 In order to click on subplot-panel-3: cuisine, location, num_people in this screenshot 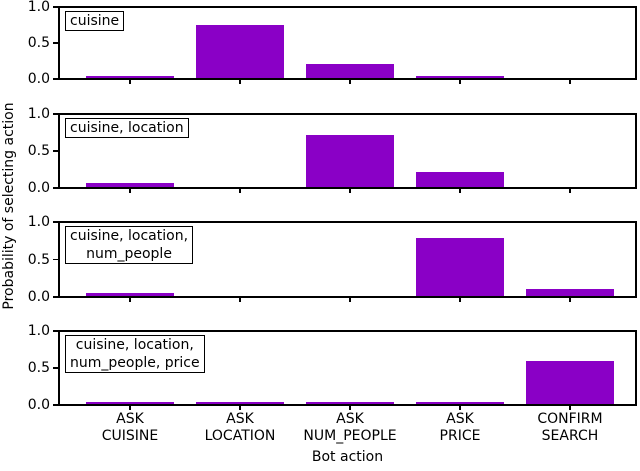, I will do `click(347, 259)`.